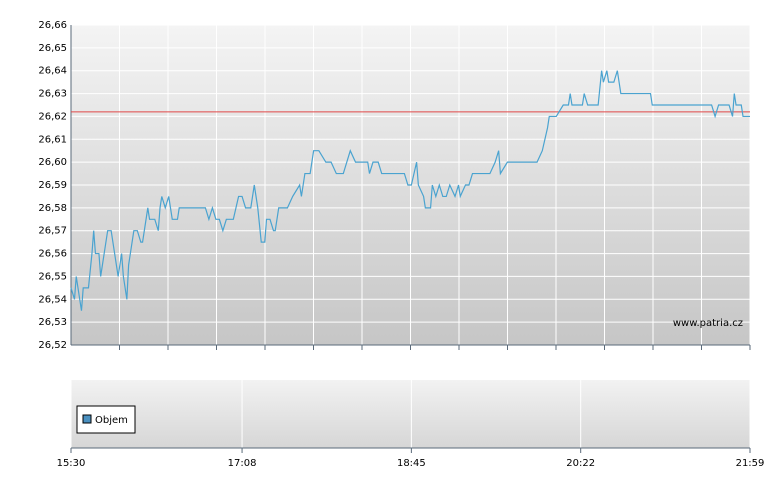 The width and height of the screenshot is (780, 490). I want to click on y-tick-label: 26,63, so click(52, 94).